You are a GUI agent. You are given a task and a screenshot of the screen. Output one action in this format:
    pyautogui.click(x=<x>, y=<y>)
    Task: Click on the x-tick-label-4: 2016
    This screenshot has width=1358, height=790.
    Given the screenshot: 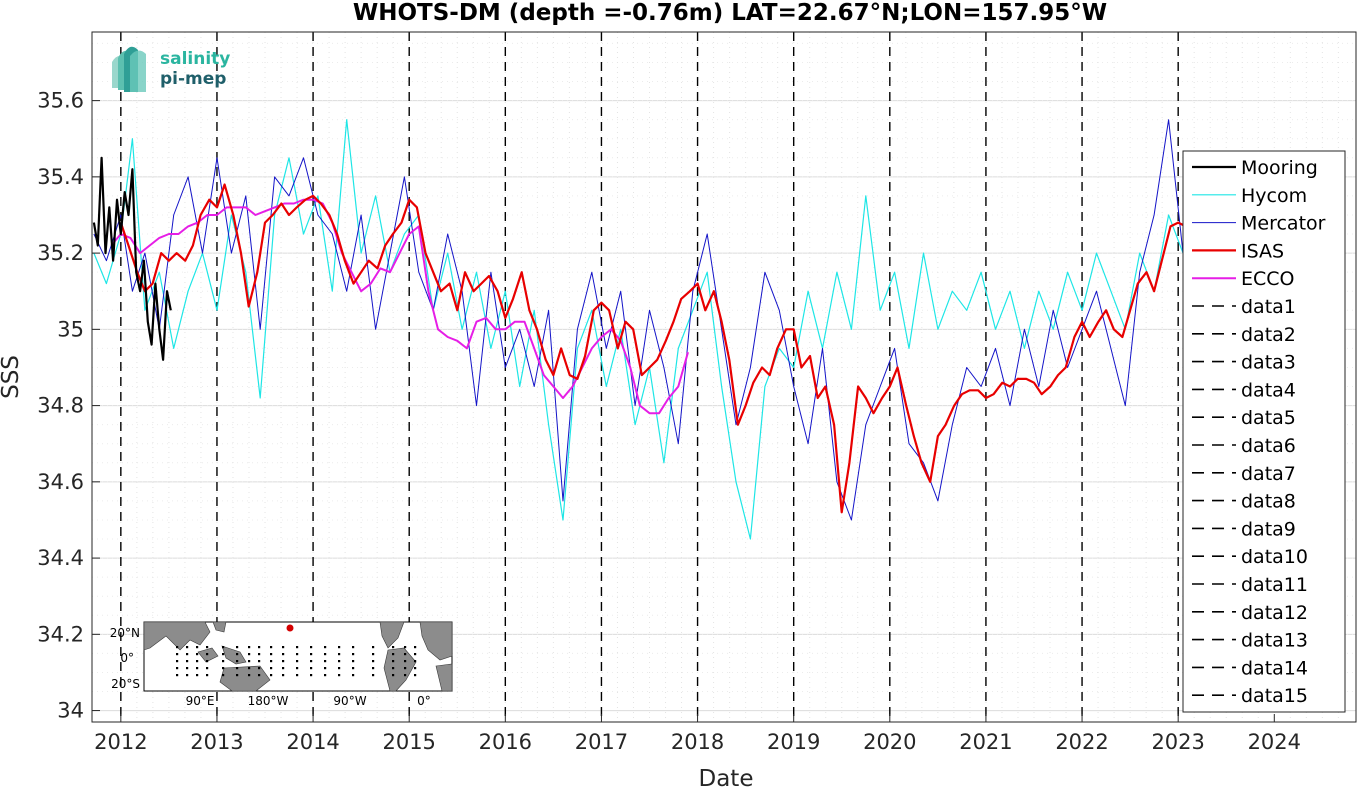 What is the action you would take?
    pyautogui.click(x=505, y=742)
    